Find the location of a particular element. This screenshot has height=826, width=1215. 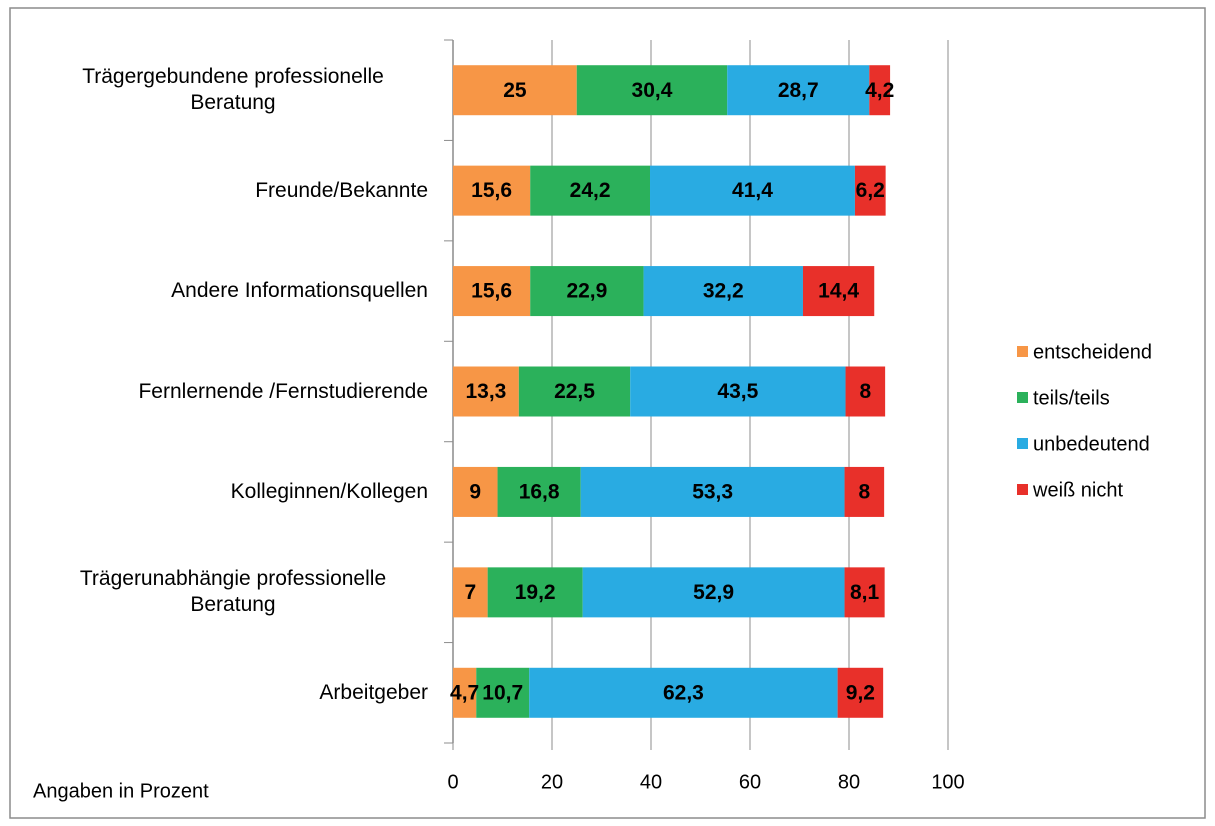

data-label: 30,4 is located at coordinates (652, 90).